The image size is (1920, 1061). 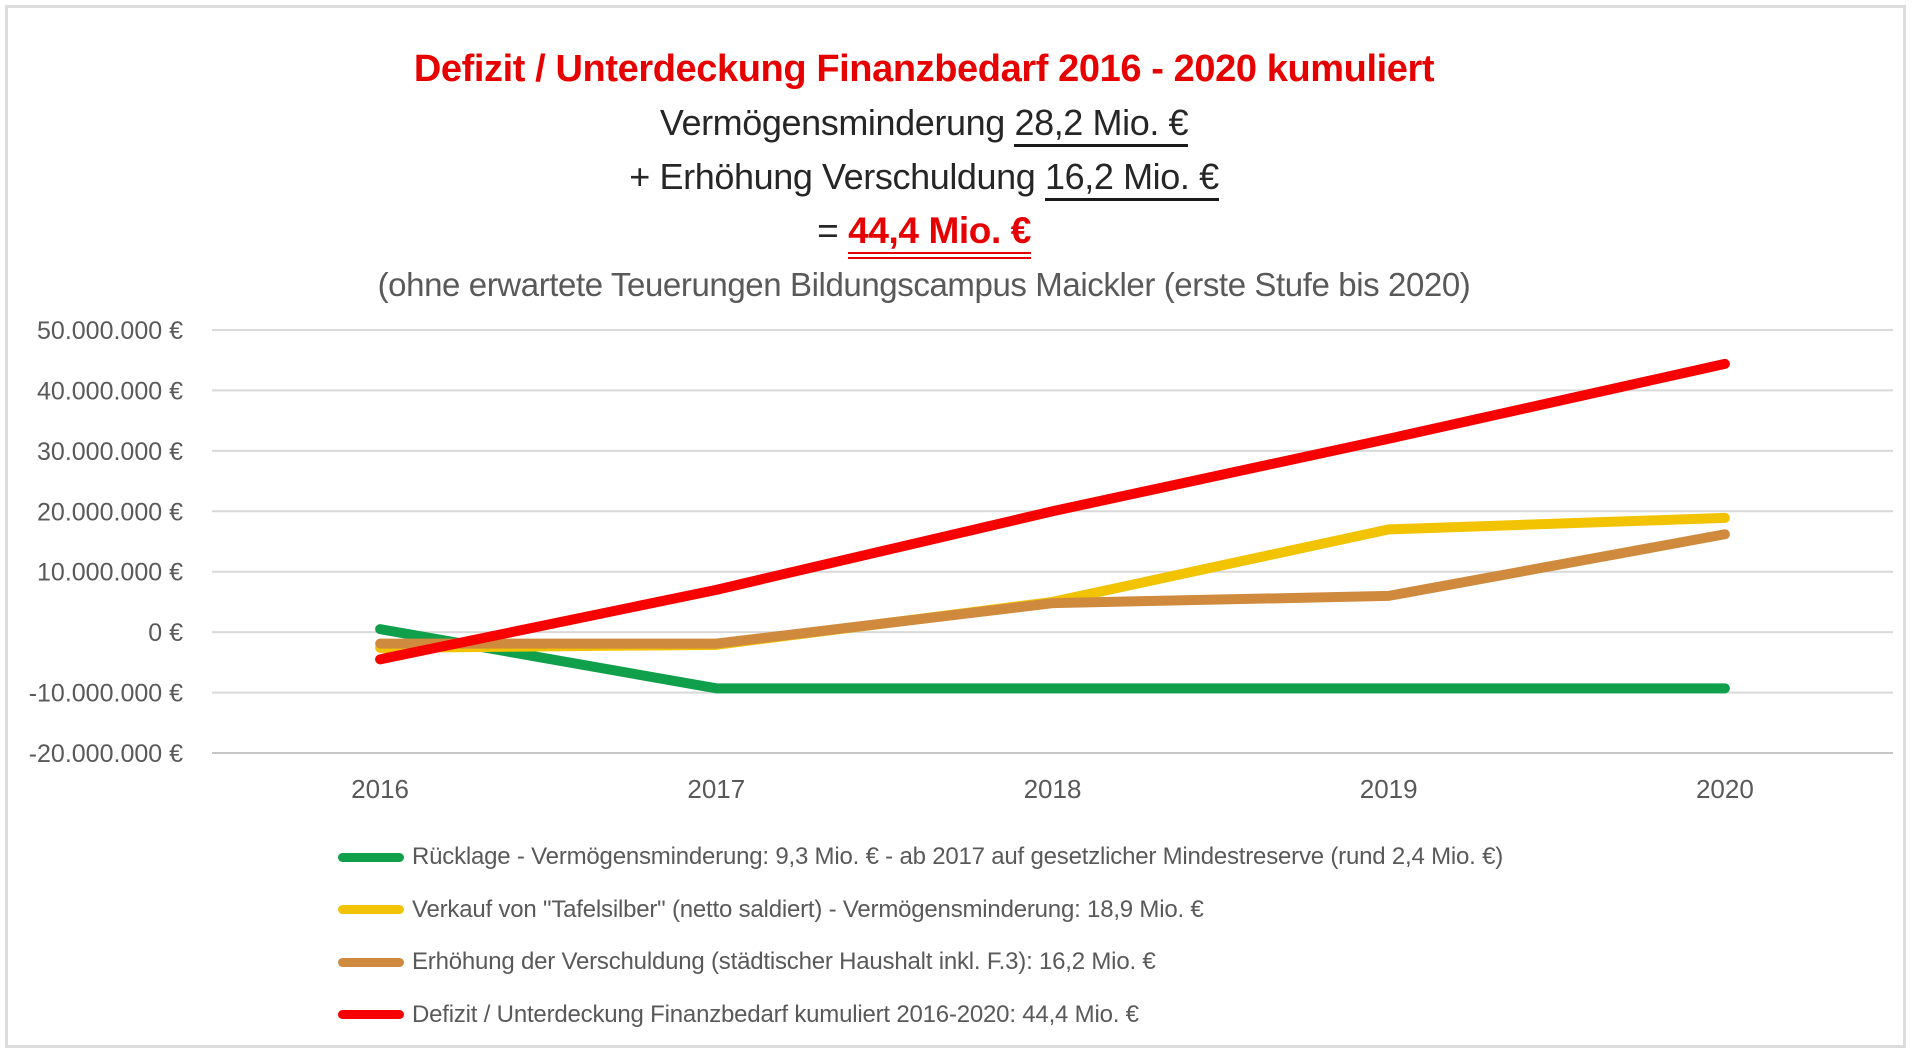 What do you see at coordinates (110, 331) in the screenshot?
I see `y-axis-tick-label: 50.000.000 €` at bounding box center [110, 331].